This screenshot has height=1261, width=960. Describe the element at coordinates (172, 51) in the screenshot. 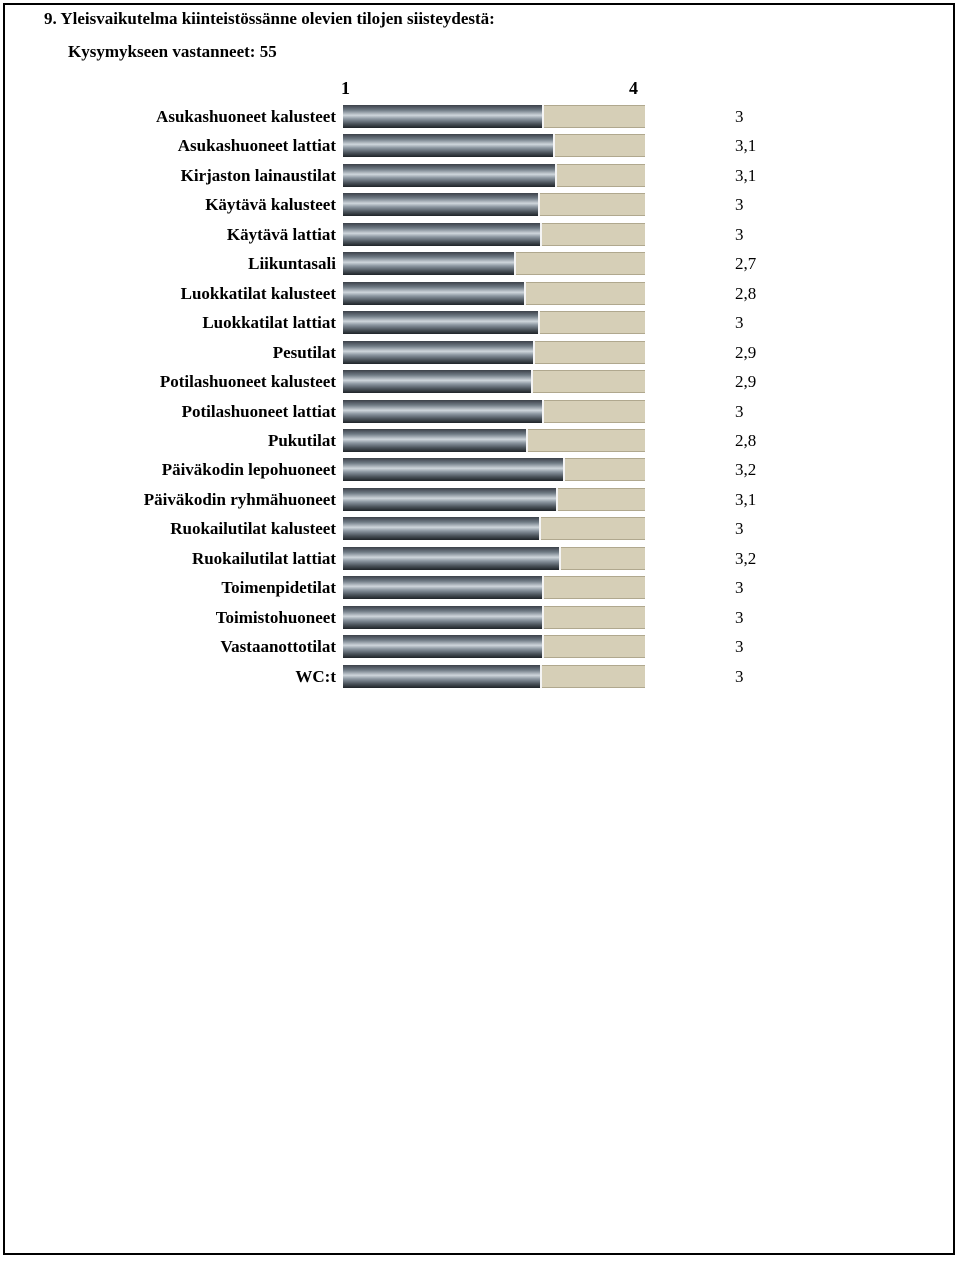

I see `respondent-count: Kysymykseen vastanneet: 55` at that location.